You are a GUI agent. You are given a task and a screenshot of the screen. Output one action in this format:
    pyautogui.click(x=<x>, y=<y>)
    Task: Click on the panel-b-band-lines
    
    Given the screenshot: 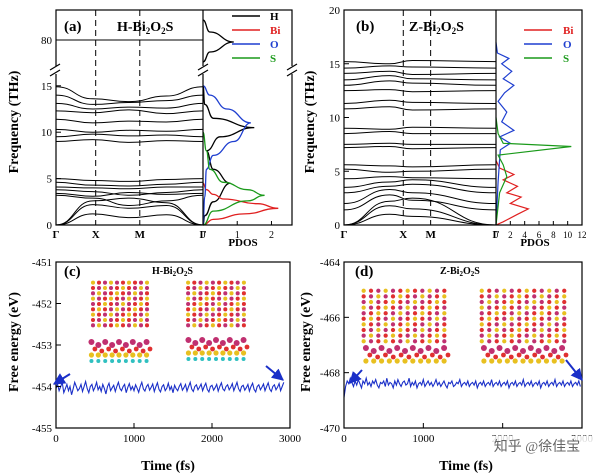 What is the action you would take?
    pyautogui.click(x=420, y=142)
    